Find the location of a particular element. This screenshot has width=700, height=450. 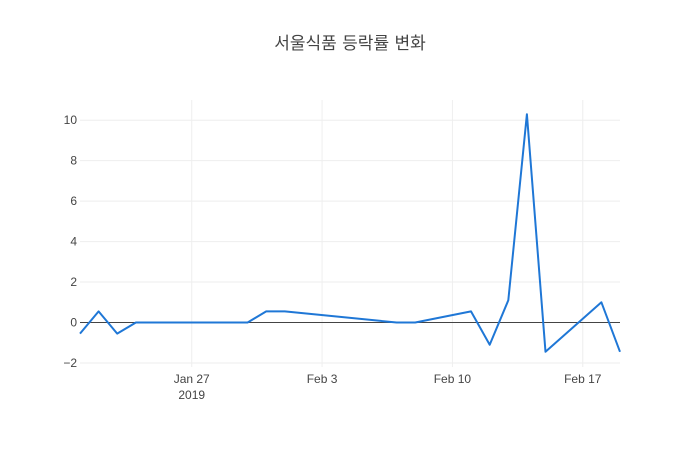

x-tick-label: Feb 10 is located at coordinates (453, 379).